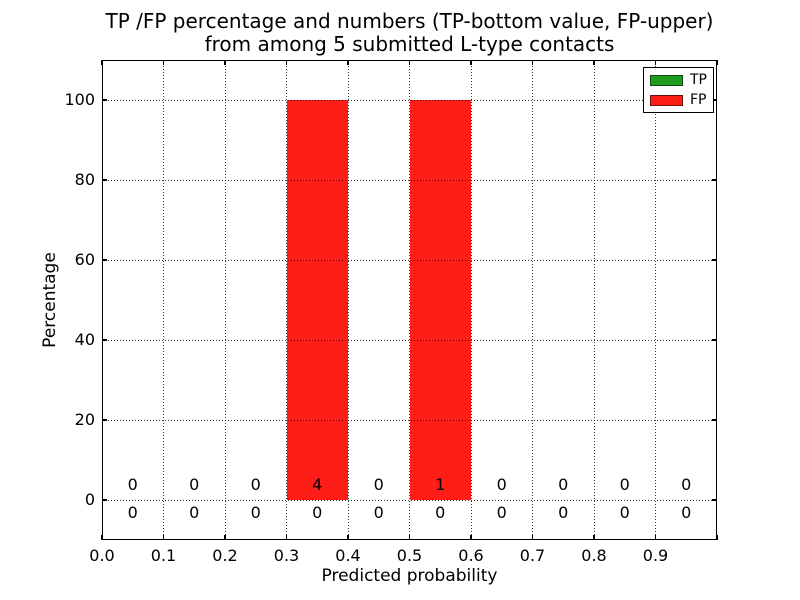 Image resolution: width=800 pixels, height=600 pixels. Describe the element at coordinates (317, 512) in the screenshot. I see `count-tp-bin-3: 0` at that location.